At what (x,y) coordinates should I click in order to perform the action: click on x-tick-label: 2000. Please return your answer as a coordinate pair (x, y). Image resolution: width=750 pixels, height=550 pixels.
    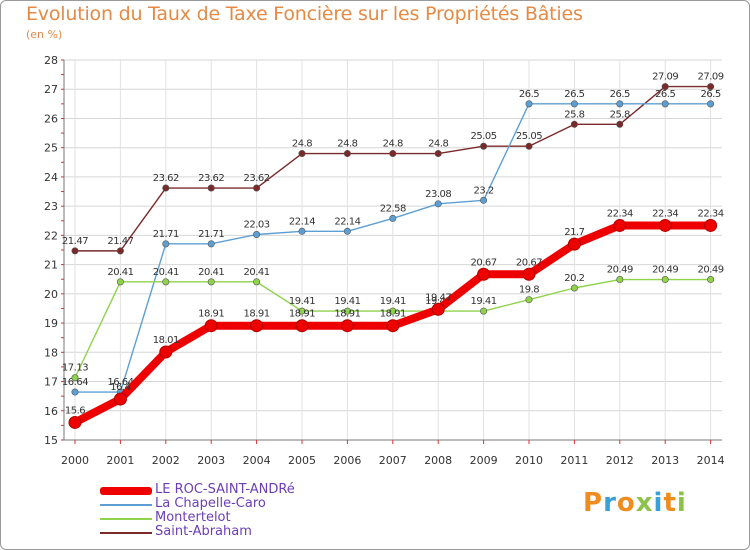
    Looking at the image, I should click on (75, 460).